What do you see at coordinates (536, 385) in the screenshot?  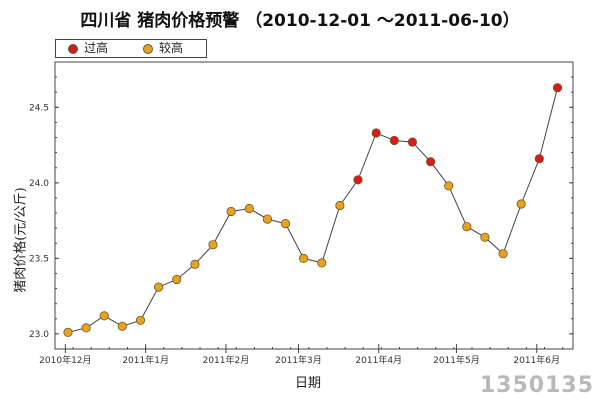 I see `watermark-logo: 1350135` at bounding box center [536, 385].